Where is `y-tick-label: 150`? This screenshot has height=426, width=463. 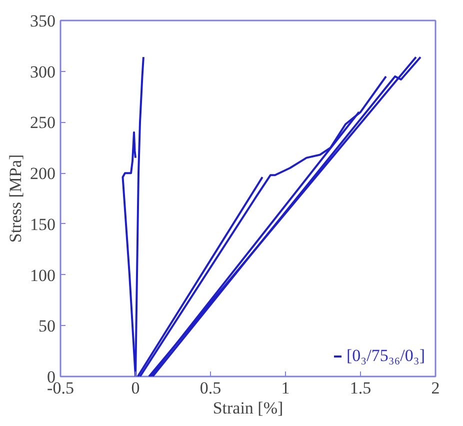
y-tick-label: 150 is located at coordinates (43, 224).